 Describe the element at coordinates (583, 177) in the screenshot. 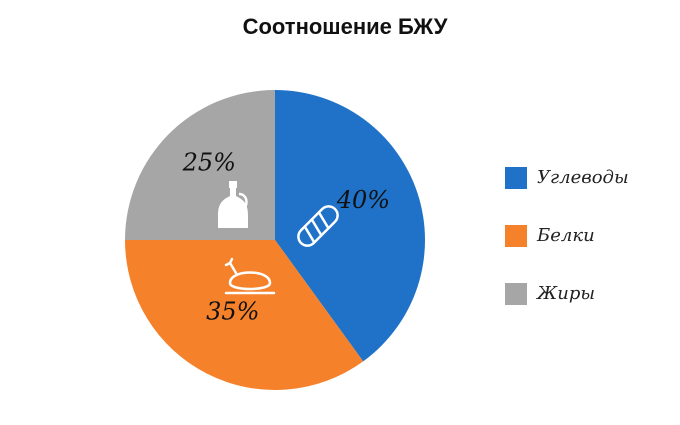

I see `legend-label: Углеводы` at that location.